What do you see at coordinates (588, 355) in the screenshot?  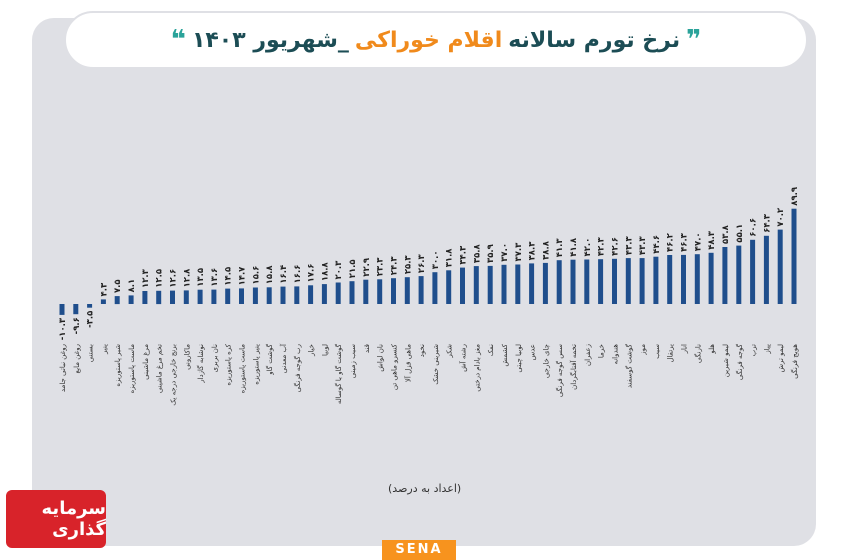 I see `category-label: زعفران` at bounding box center [588, 355].